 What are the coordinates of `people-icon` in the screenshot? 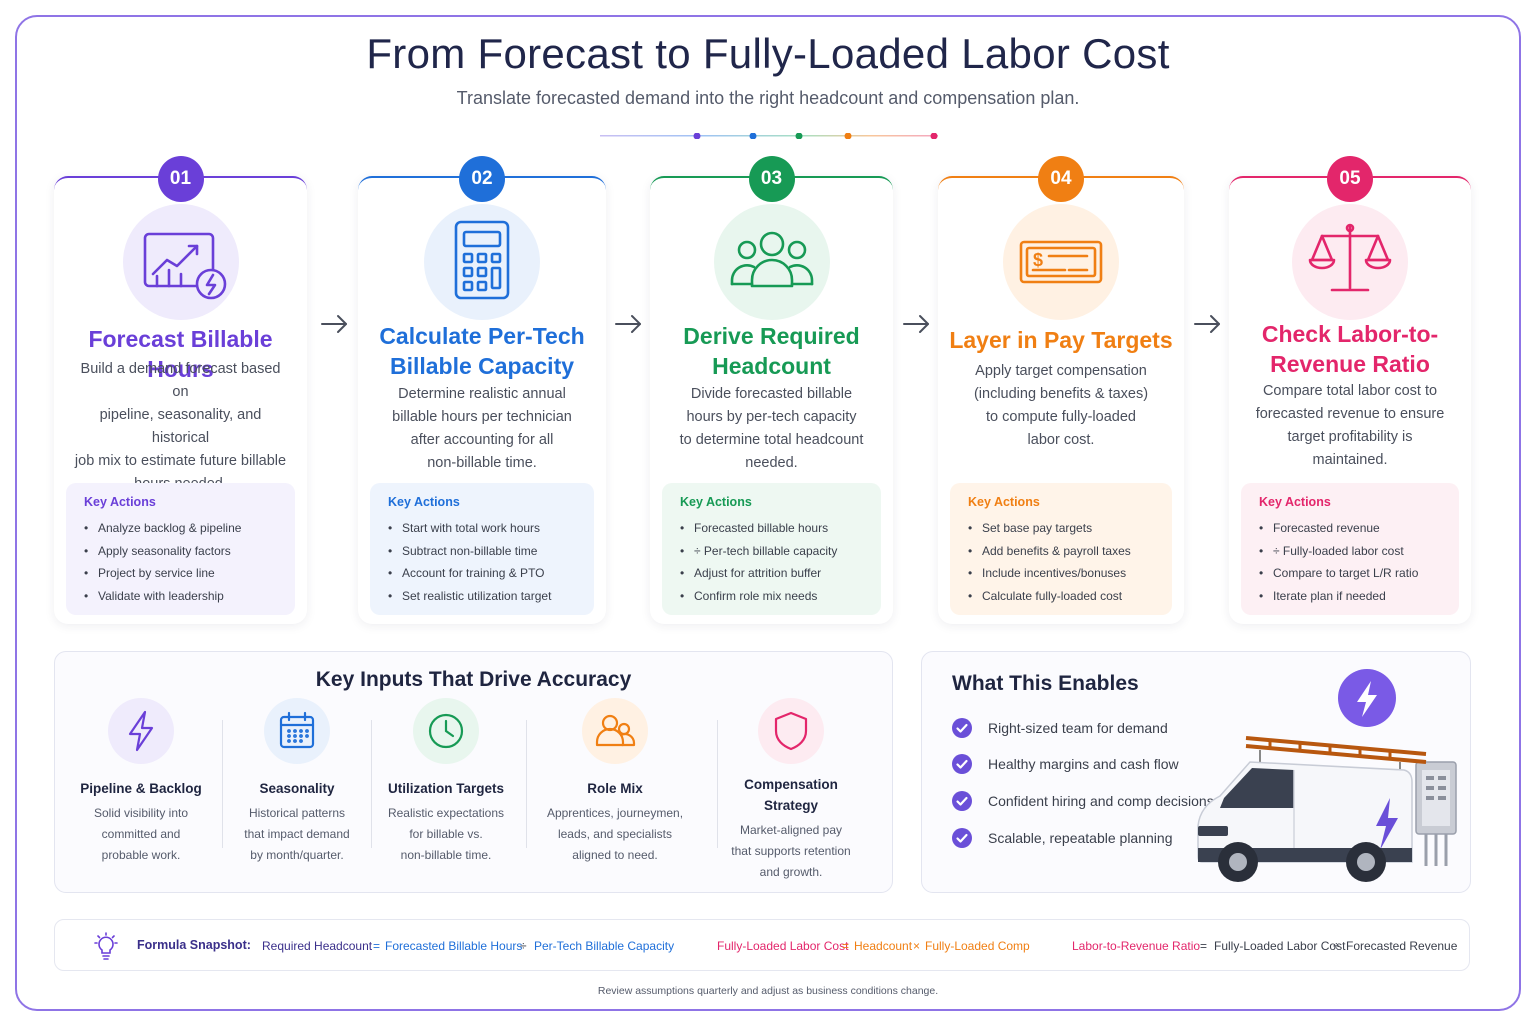 It's located at (615, 731).